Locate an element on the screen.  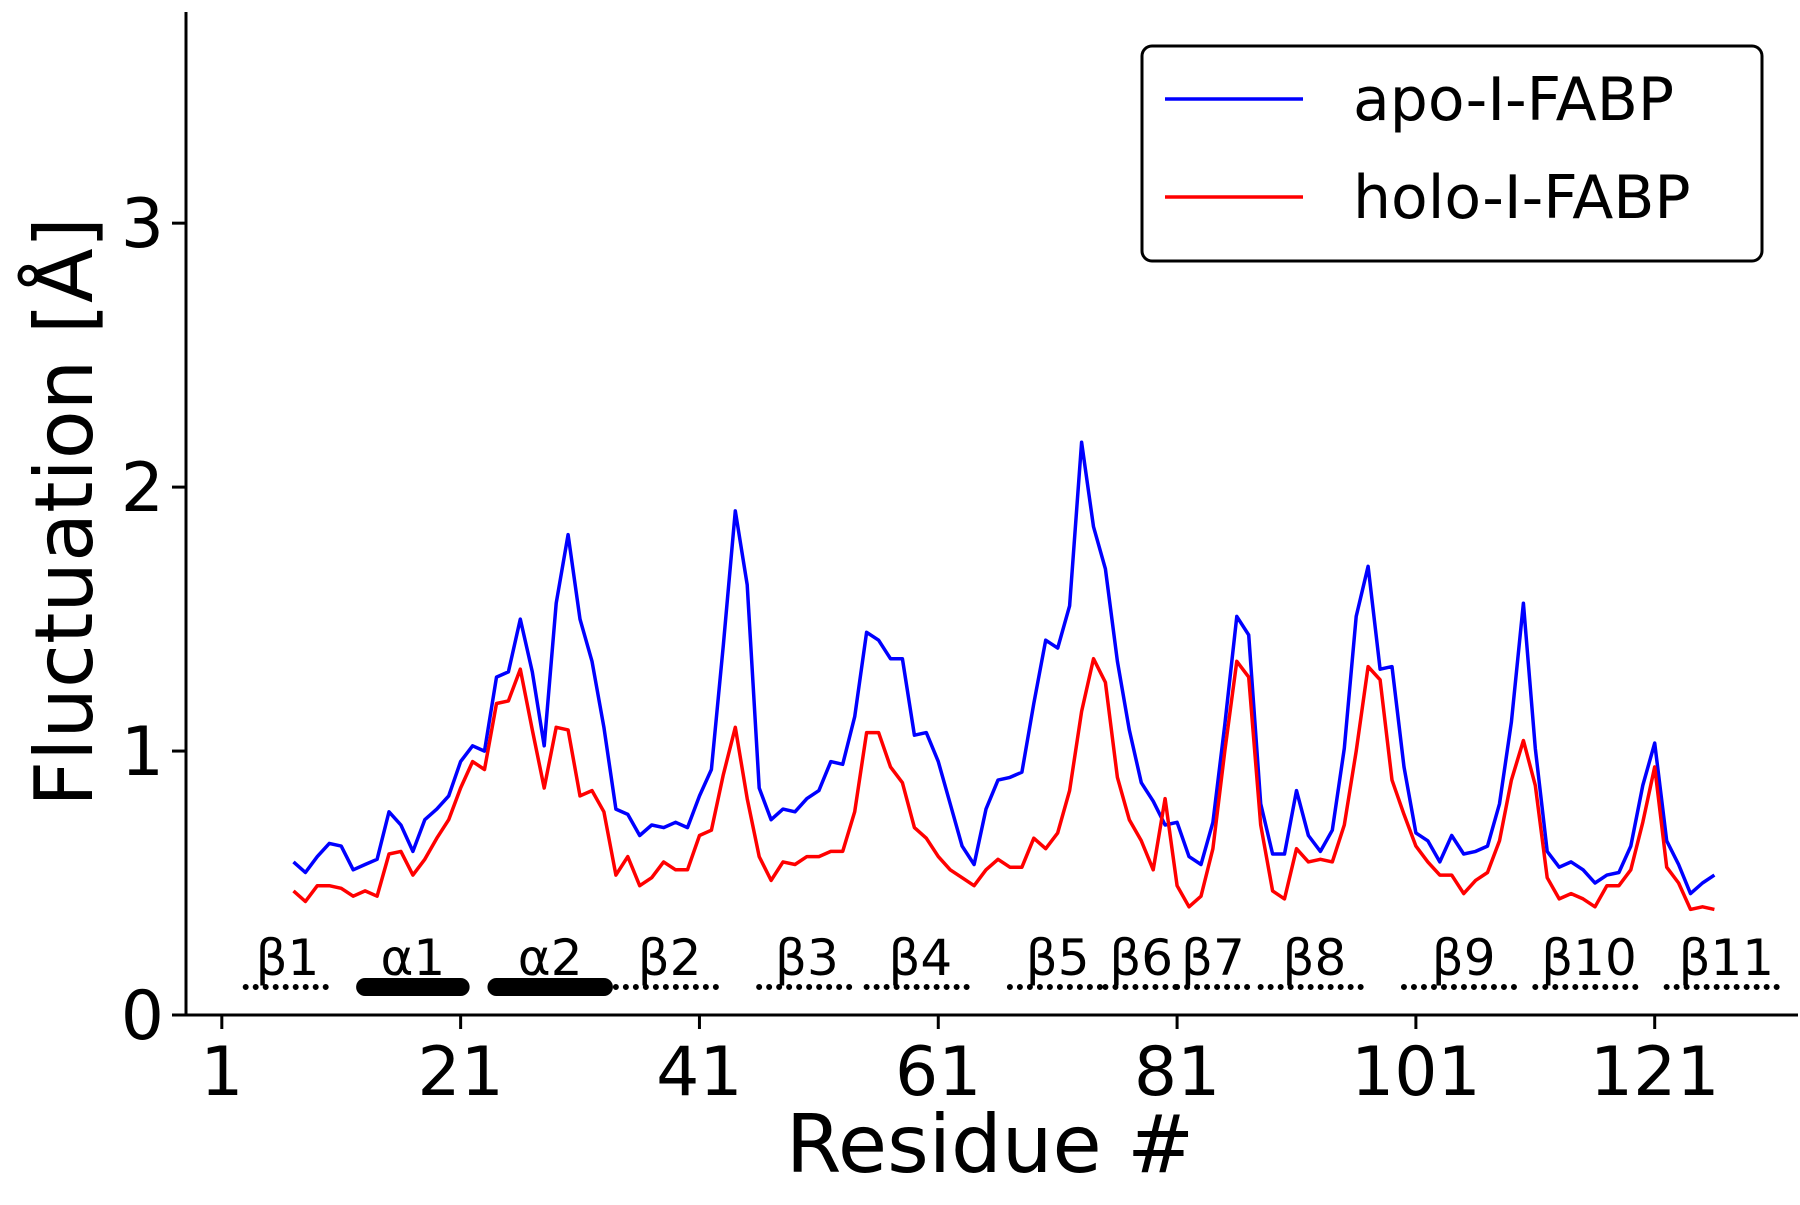
ss-label: β10 is located at coordinates (1589, 958).